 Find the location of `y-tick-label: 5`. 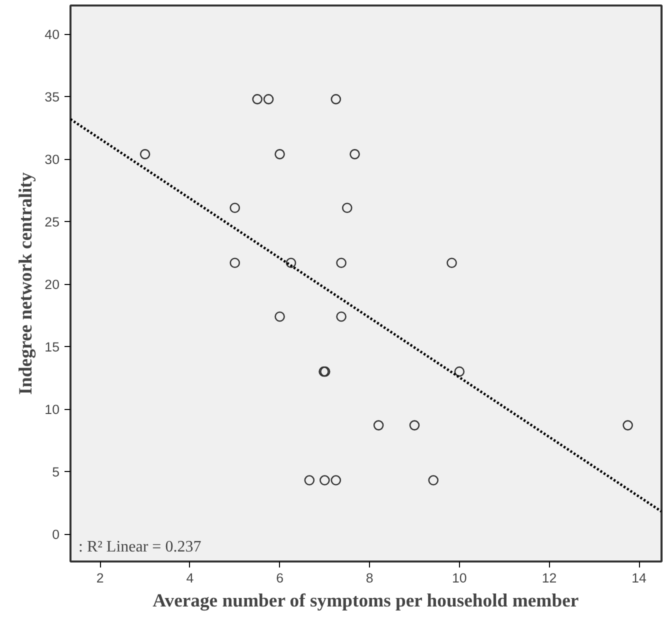

y-tick-label: 5 is located at coordinates (56, 472).